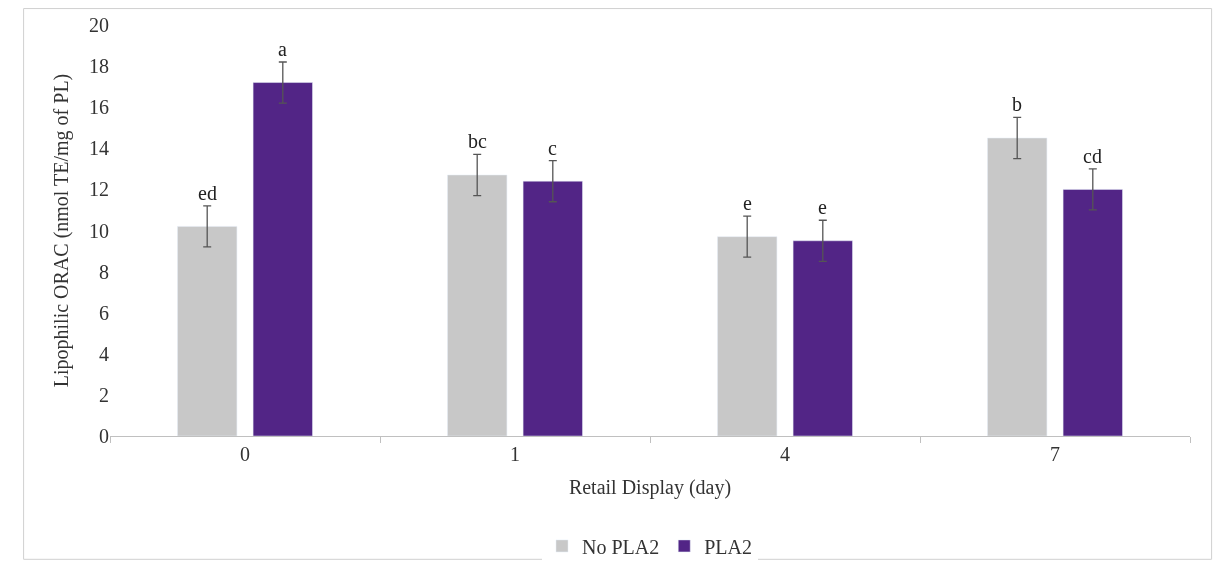  Describe the element at coordinates (99, 189) in the screenshot. I see `y-tick-label: 12` at that location.